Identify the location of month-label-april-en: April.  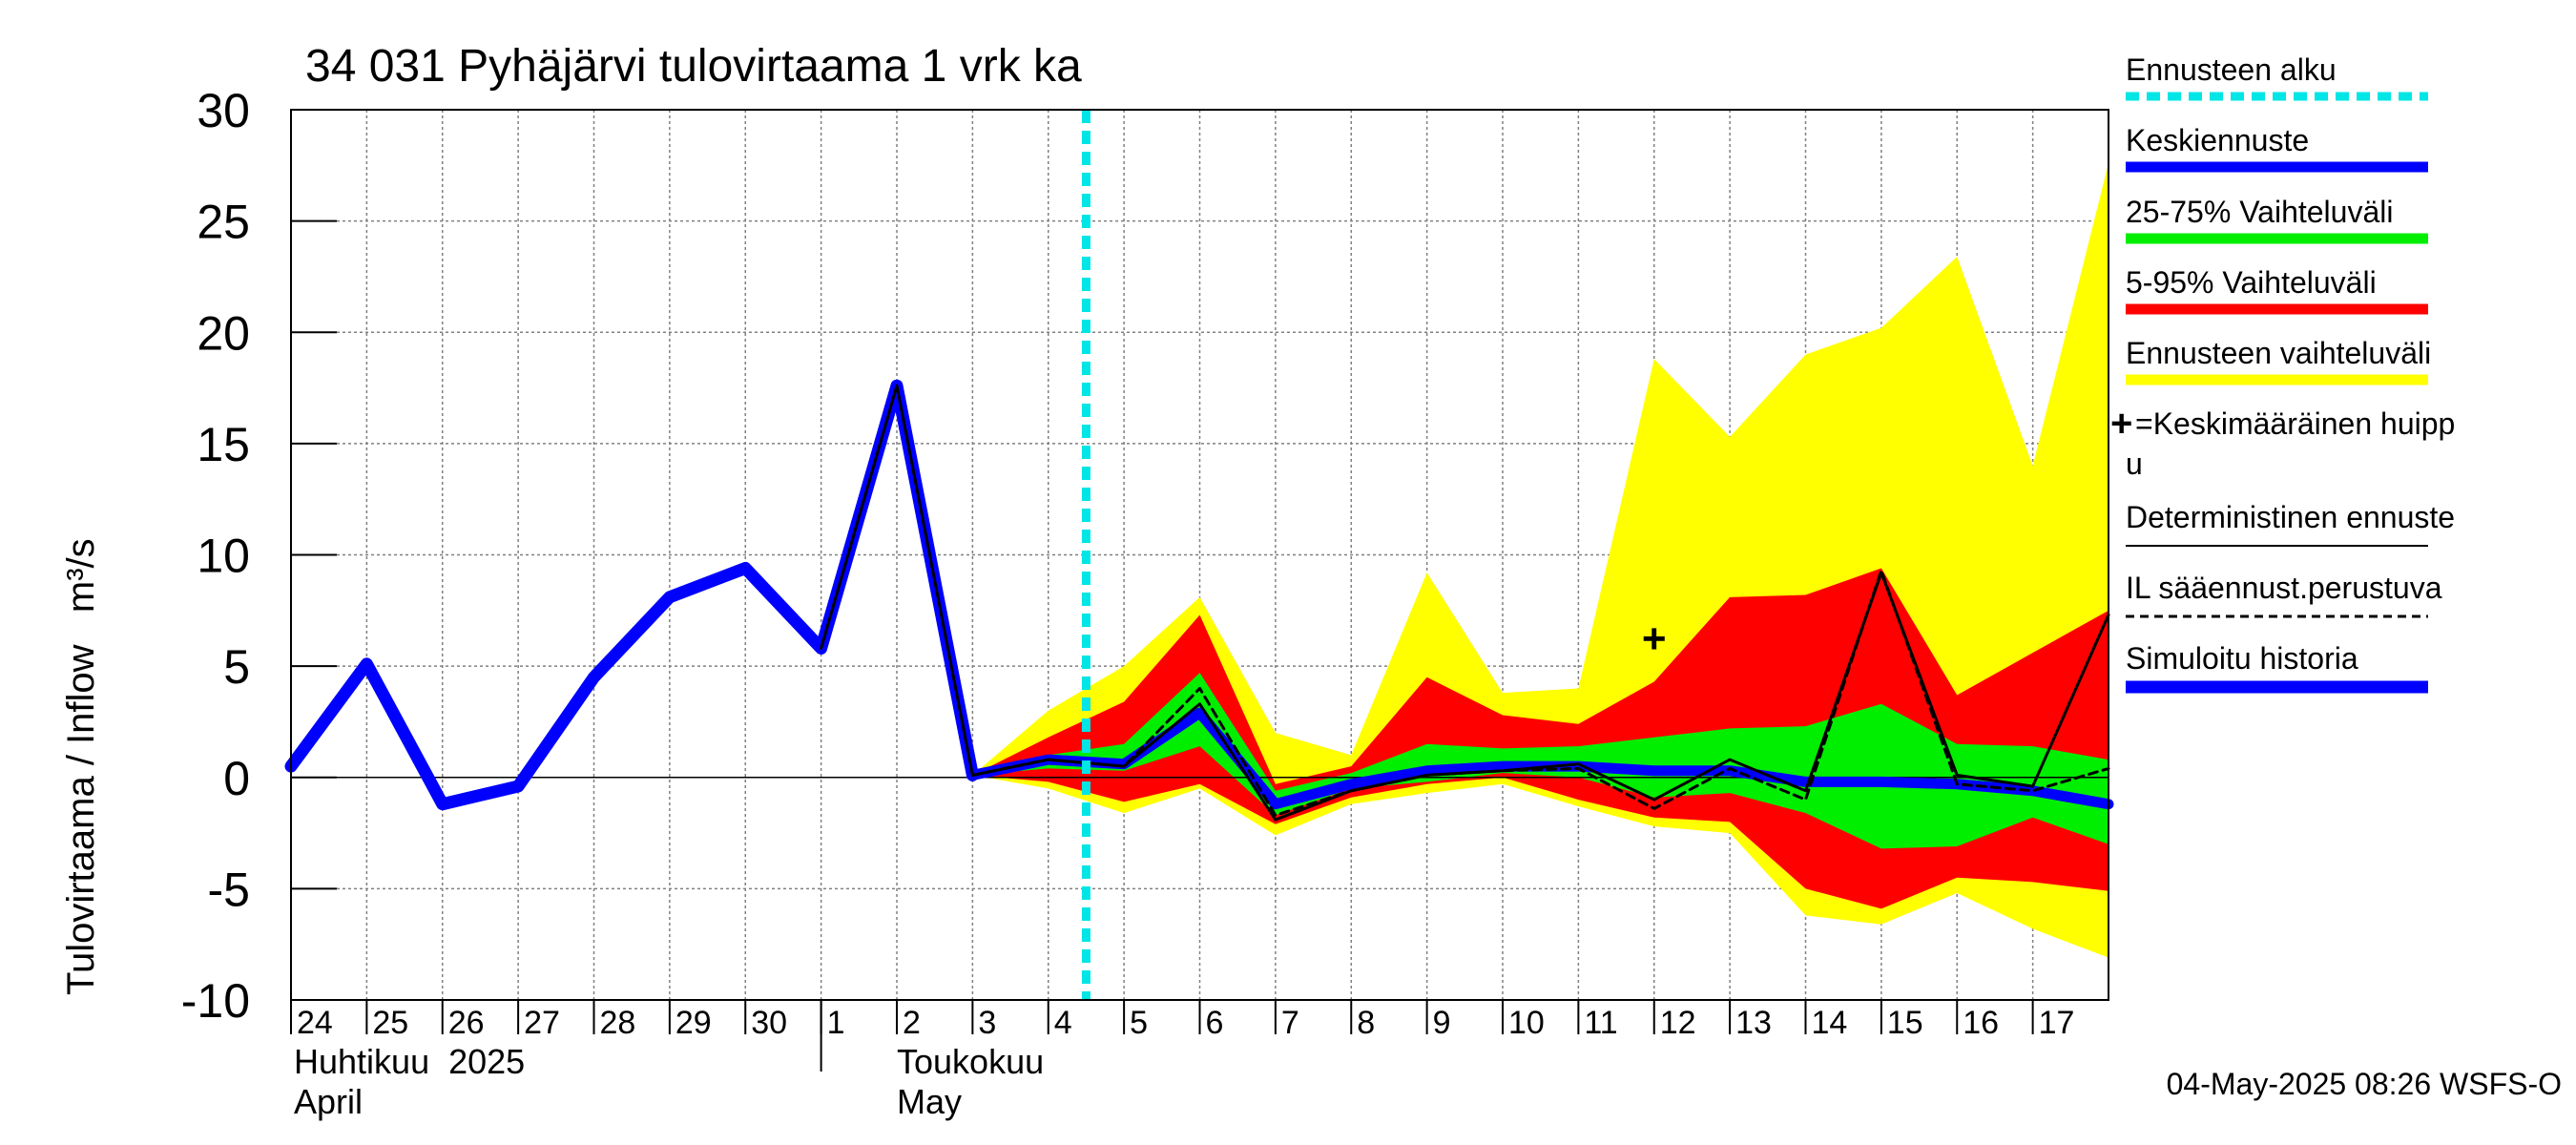
(328, 1101).